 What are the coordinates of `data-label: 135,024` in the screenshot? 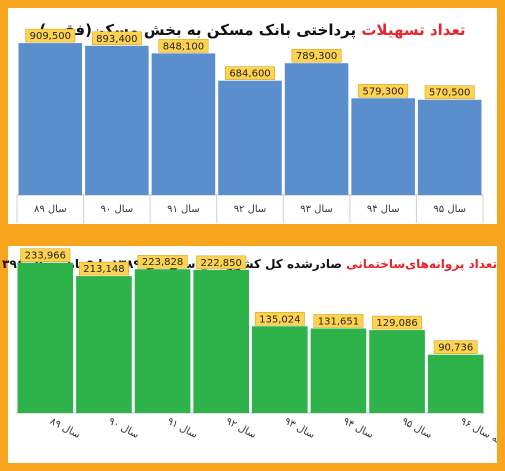 It's located at (279, 319).